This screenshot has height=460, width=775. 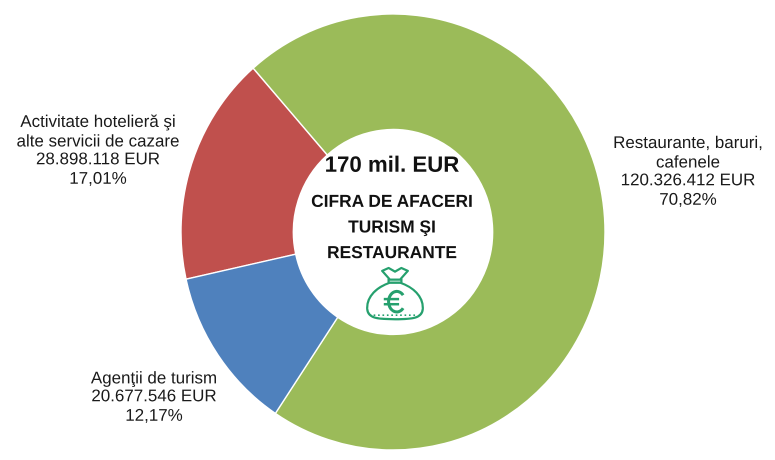 I want to click on data-label: 28.898.118 EUR 17,01%, so click(x=98, y=169).